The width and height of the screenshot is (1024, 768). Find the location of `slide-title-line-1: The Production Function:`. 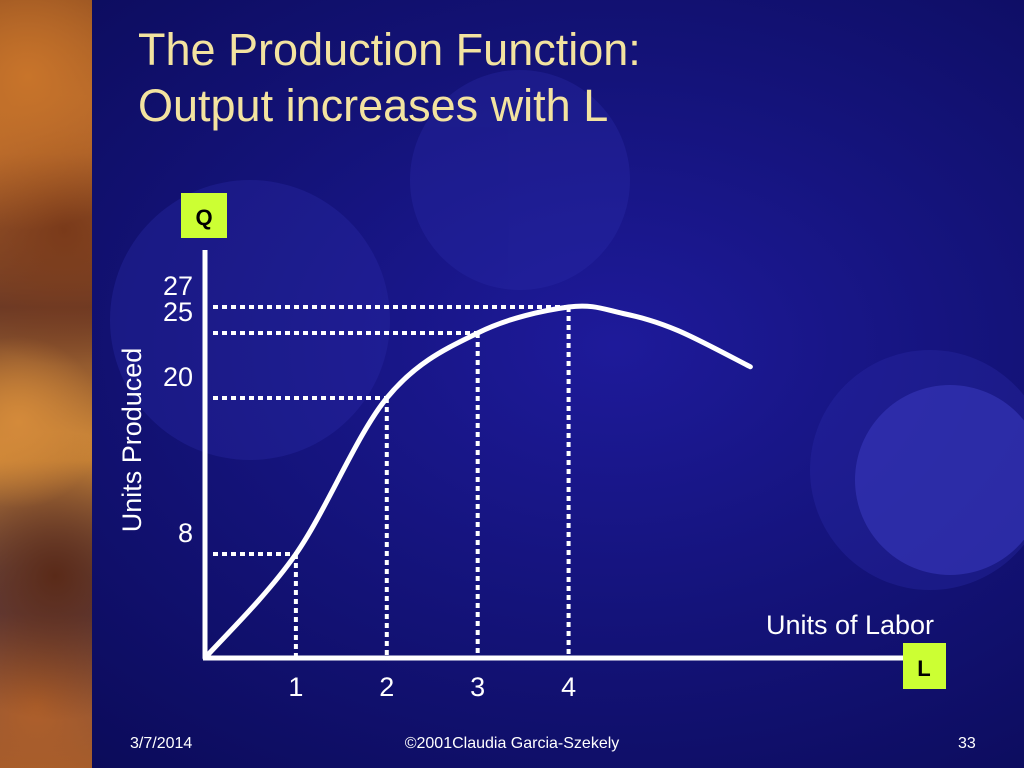

slide-title-line-1: The Production Function: is located at coordinates (389, 49).